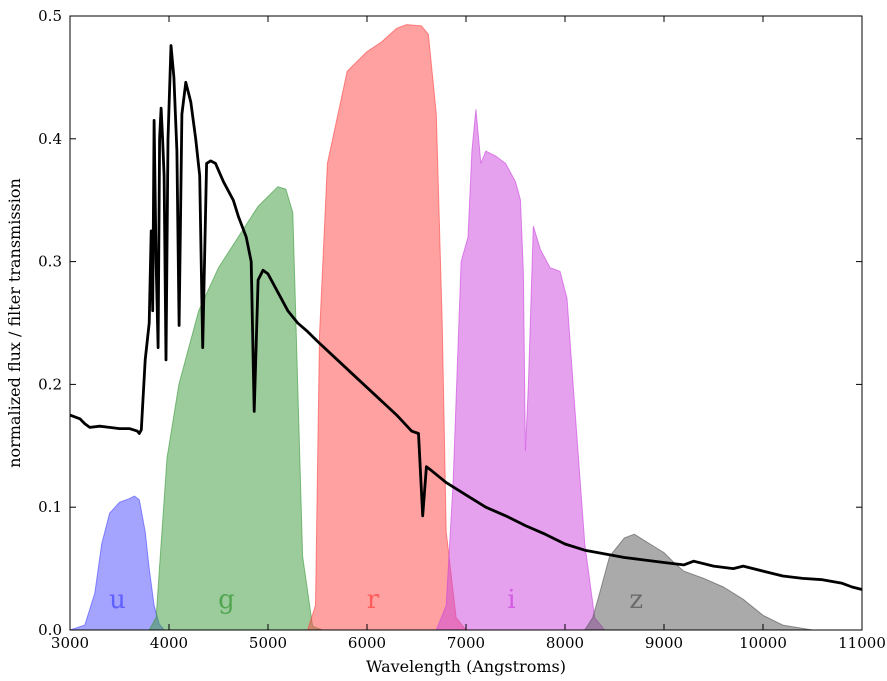 This screenshot has height=681, width=887. What do you see at coordinates (50, 16) in the screenshot?
I see `y-tick-label: 0.5` at bounding box center [50, 16].